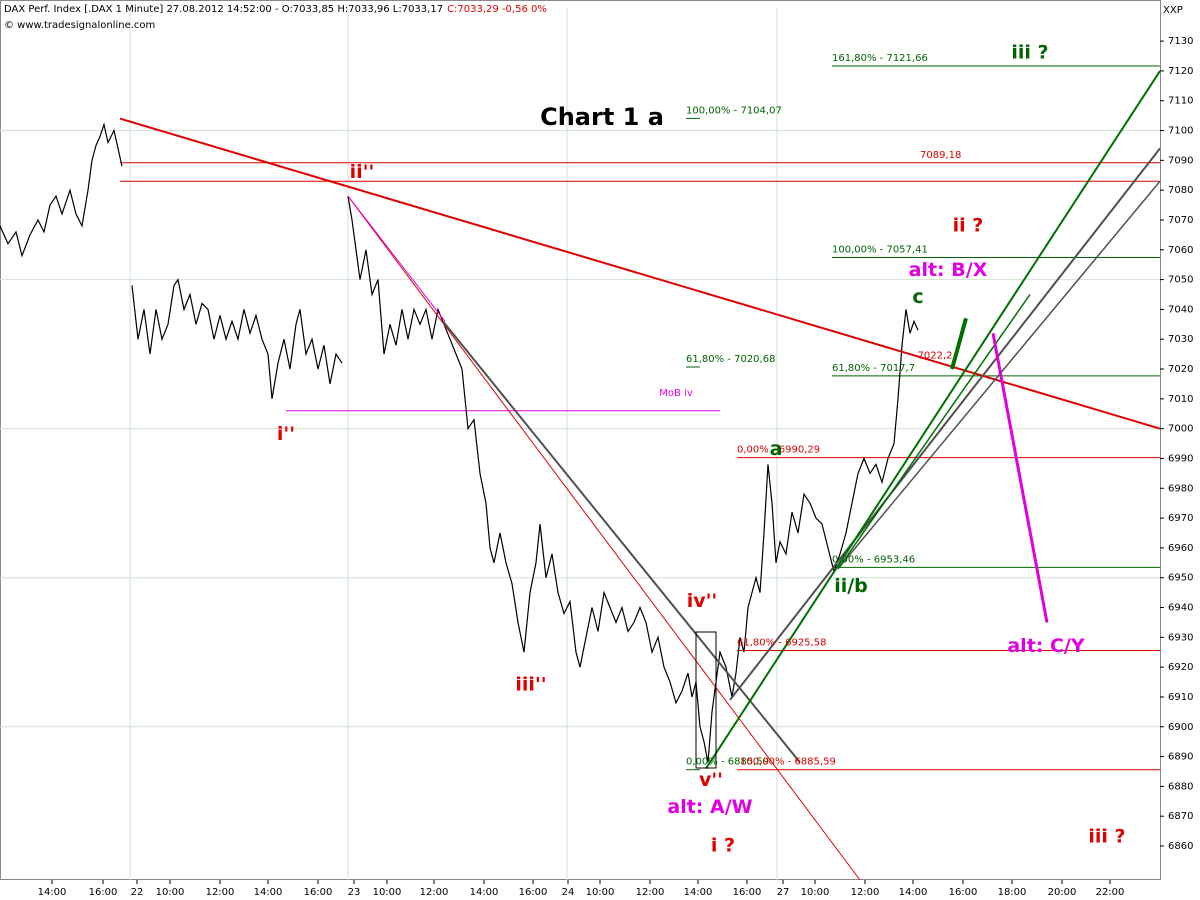 The width and height of the screenshot is (1200, 900). Describe the element at coordinates (873, 559) in the screenshot. I see `level-label: 0,00% - 6953,46` at that location.